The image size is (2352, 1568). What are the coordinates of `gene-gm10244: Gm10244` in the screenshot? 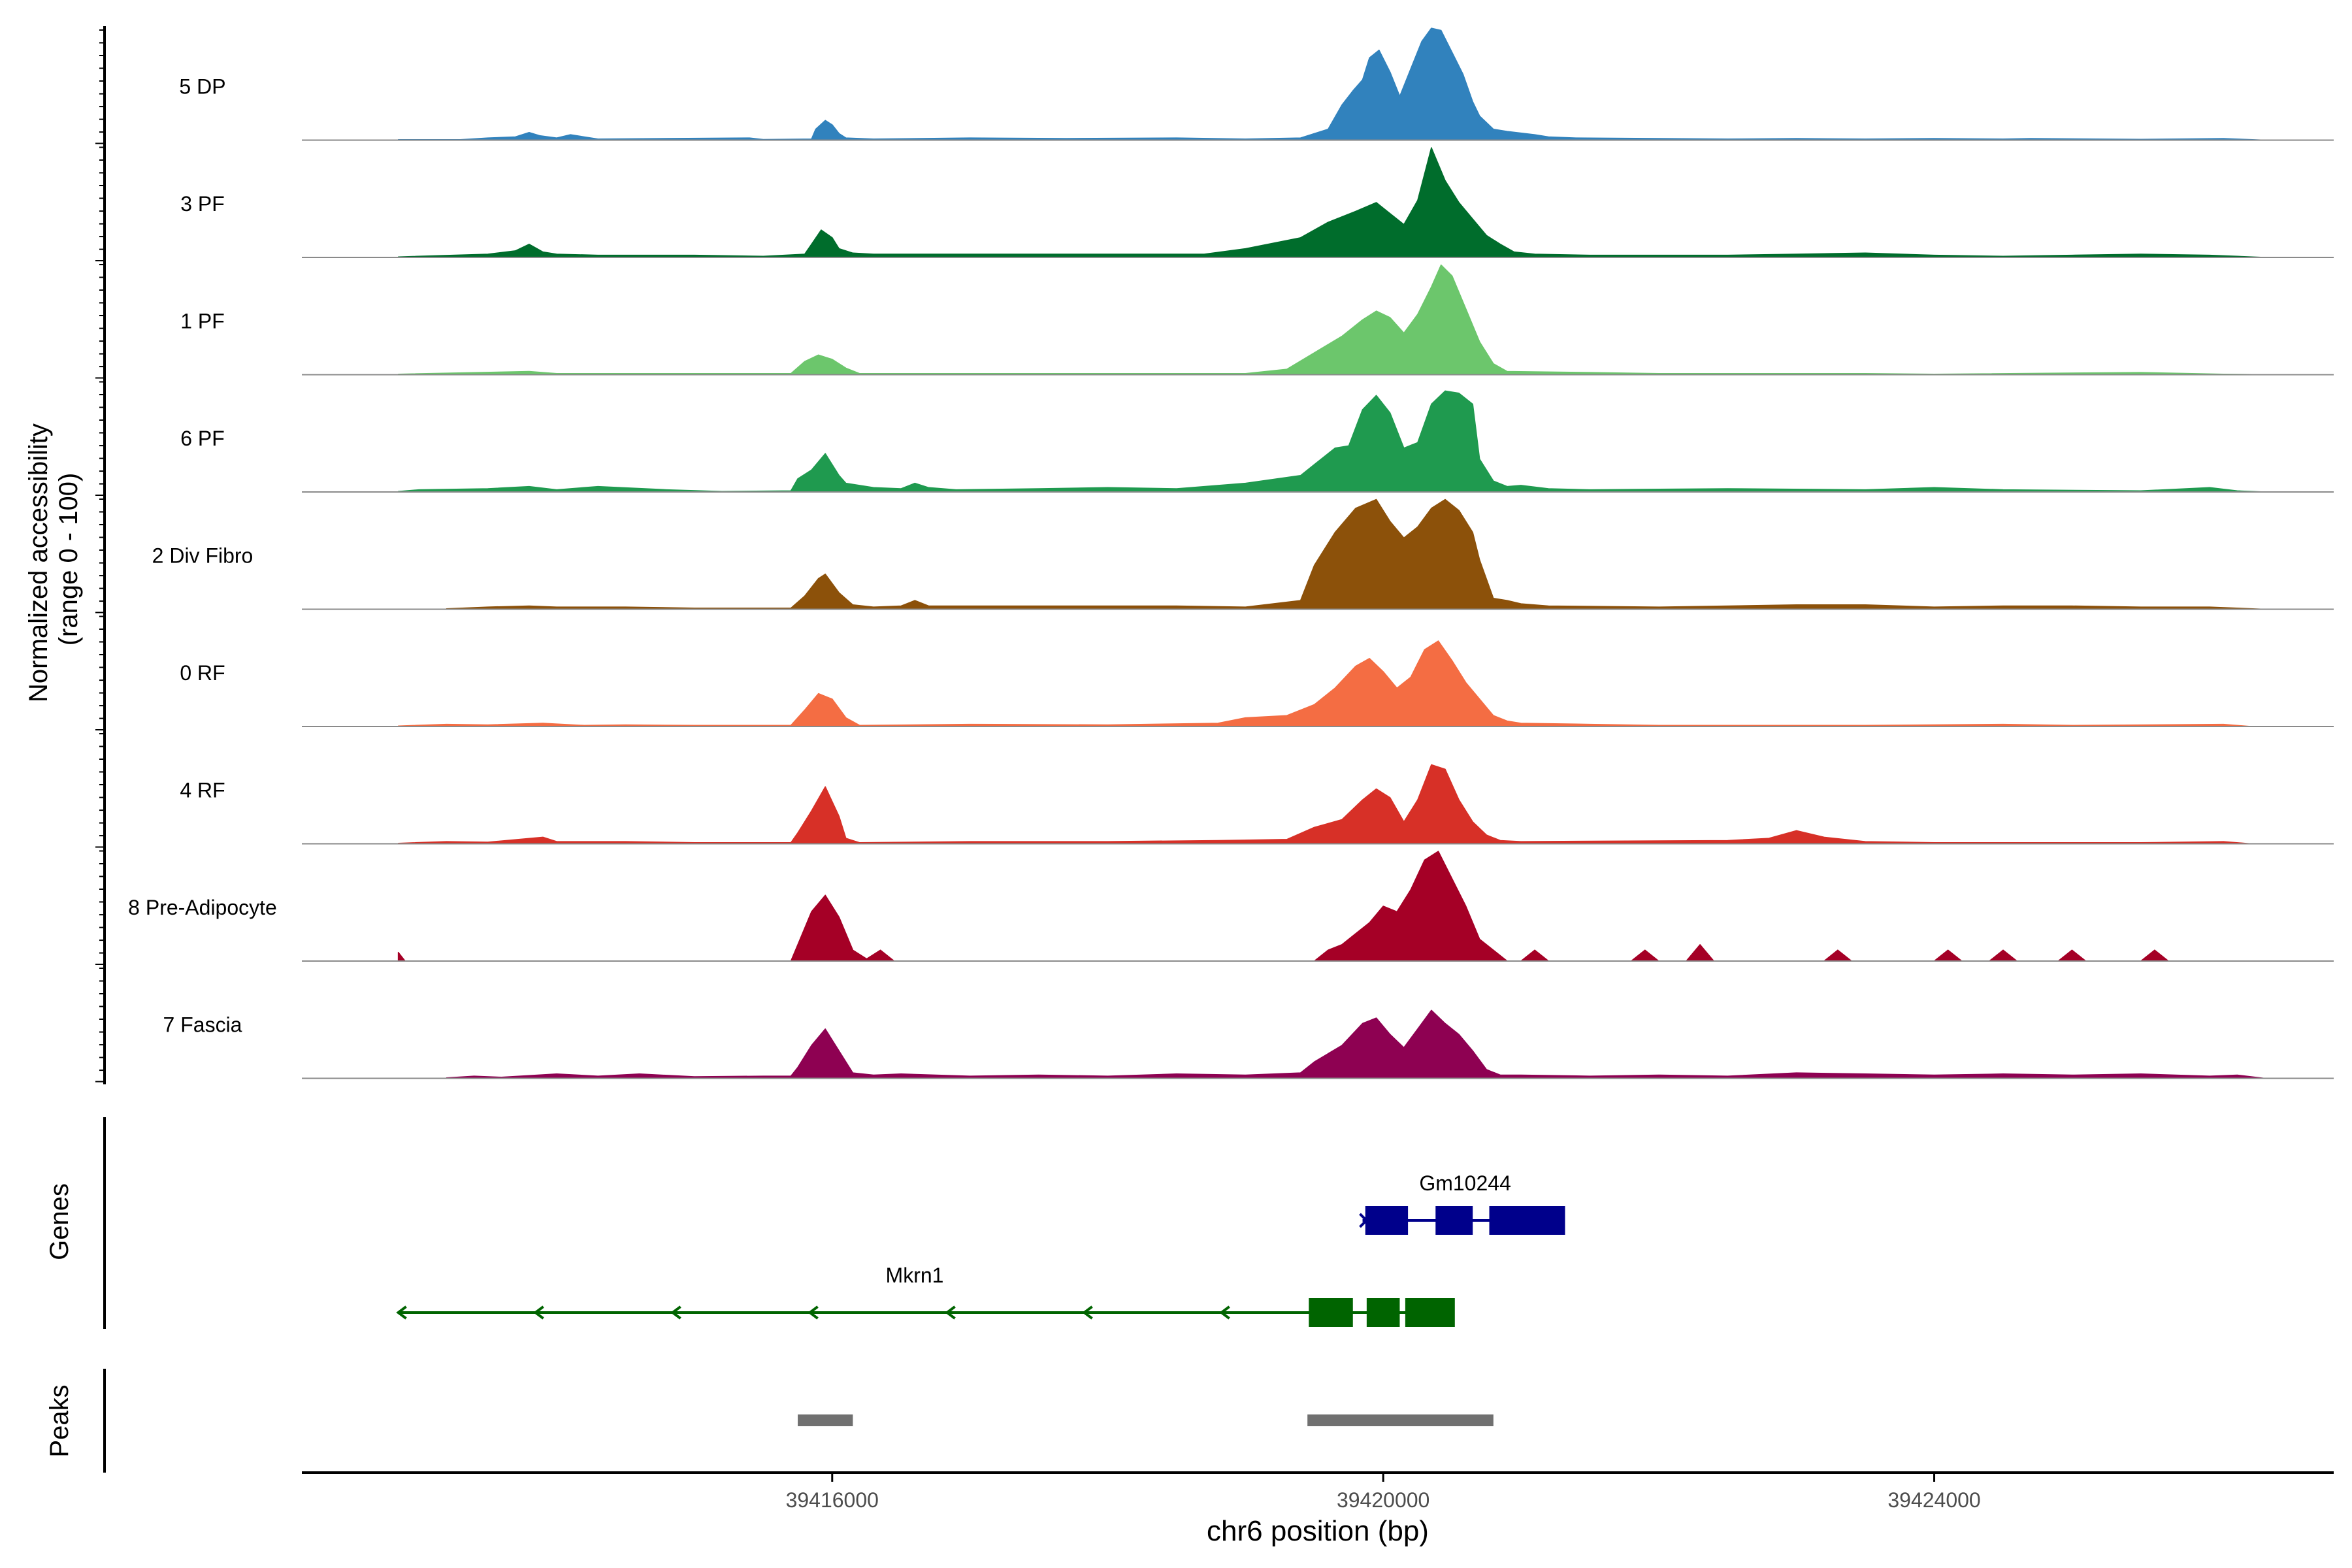 It's located at (1462, 1203).